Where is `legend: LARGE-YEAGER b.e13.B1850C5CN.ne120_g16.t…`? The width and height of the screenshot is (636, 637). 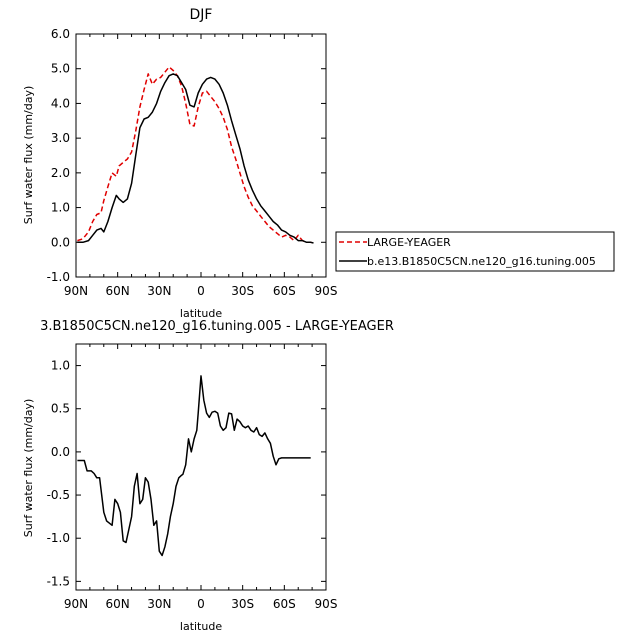 legend: LARGE-YEAGER b.e13.B1850C5CN.ne120_g16.t… is located at coordinates (475, 251).